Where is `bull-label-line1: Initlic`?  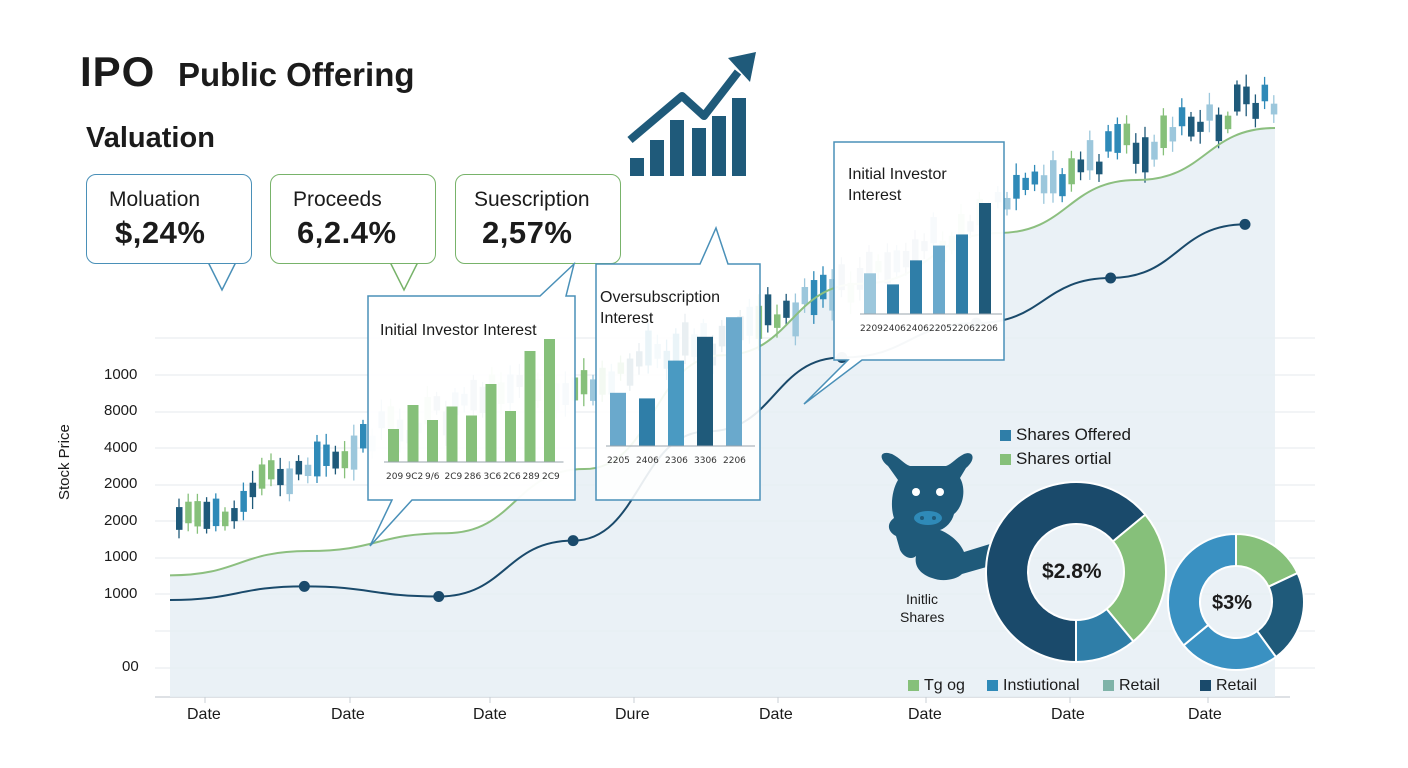
bull-label-line1: Initlic is located at coordinates (922, 599).